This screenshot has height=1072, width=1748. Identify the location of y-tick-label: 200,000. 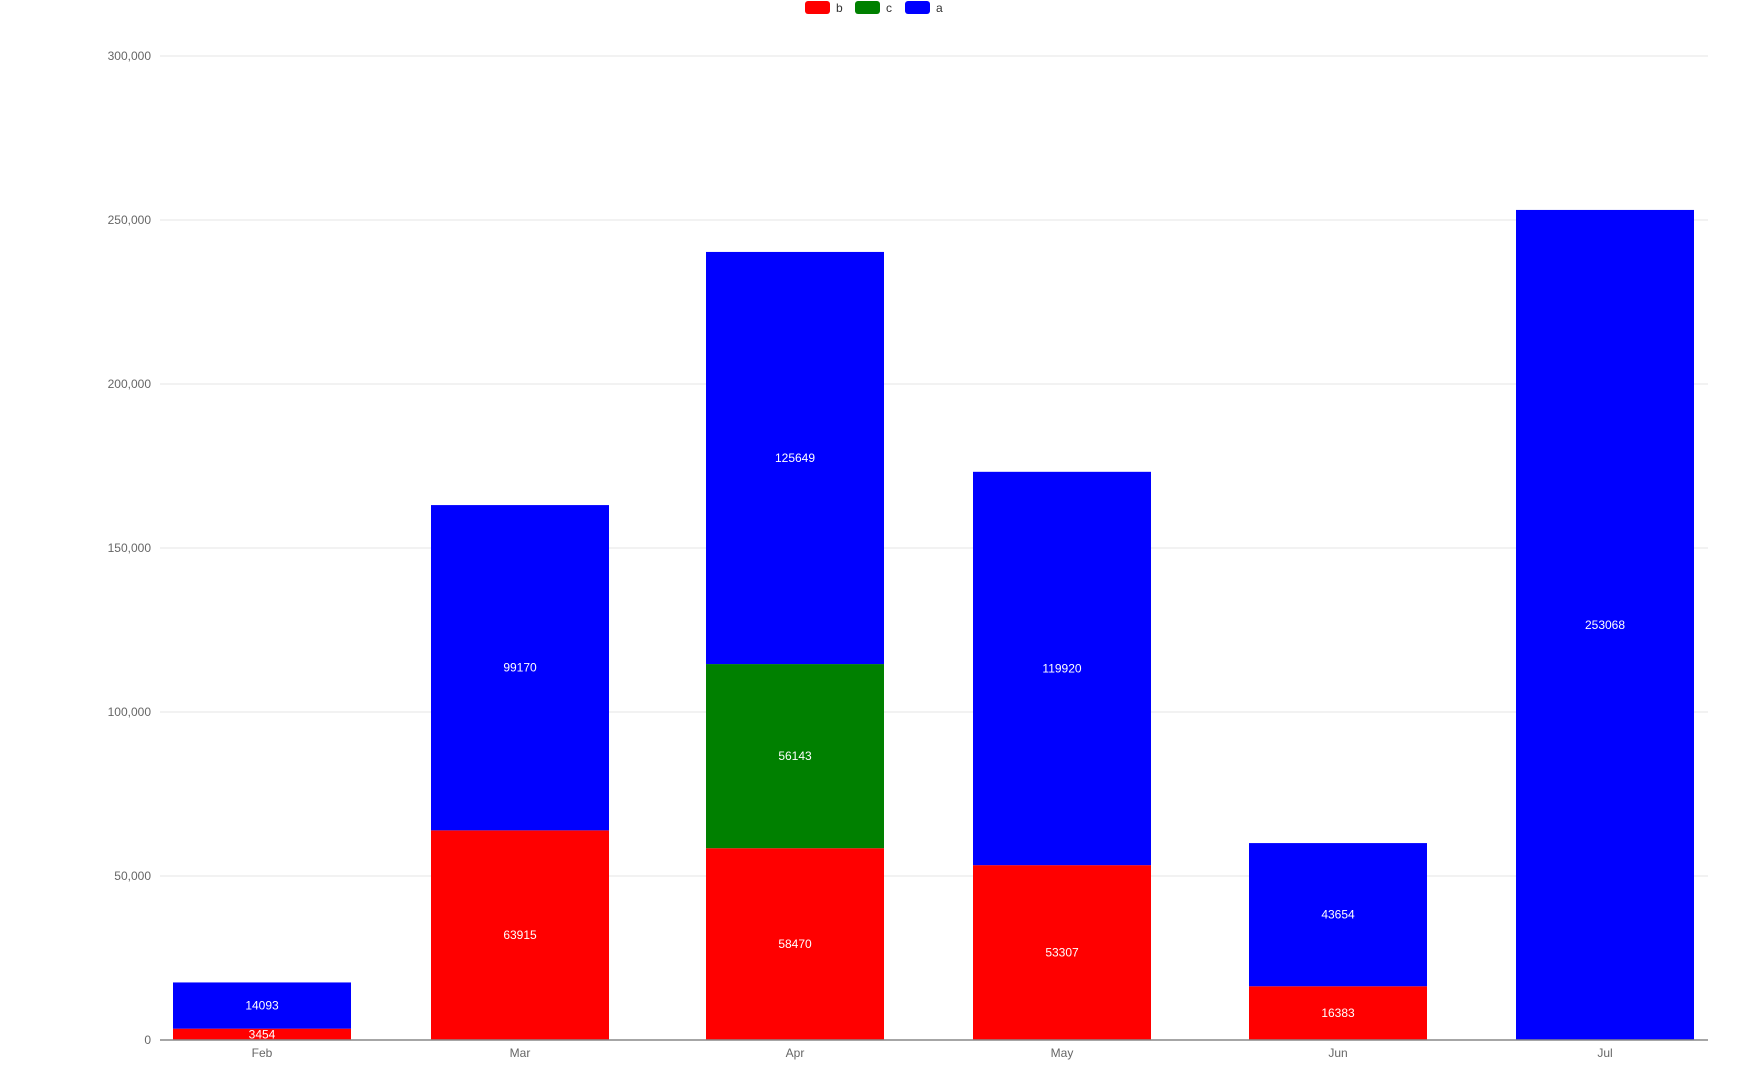
(130, 384).